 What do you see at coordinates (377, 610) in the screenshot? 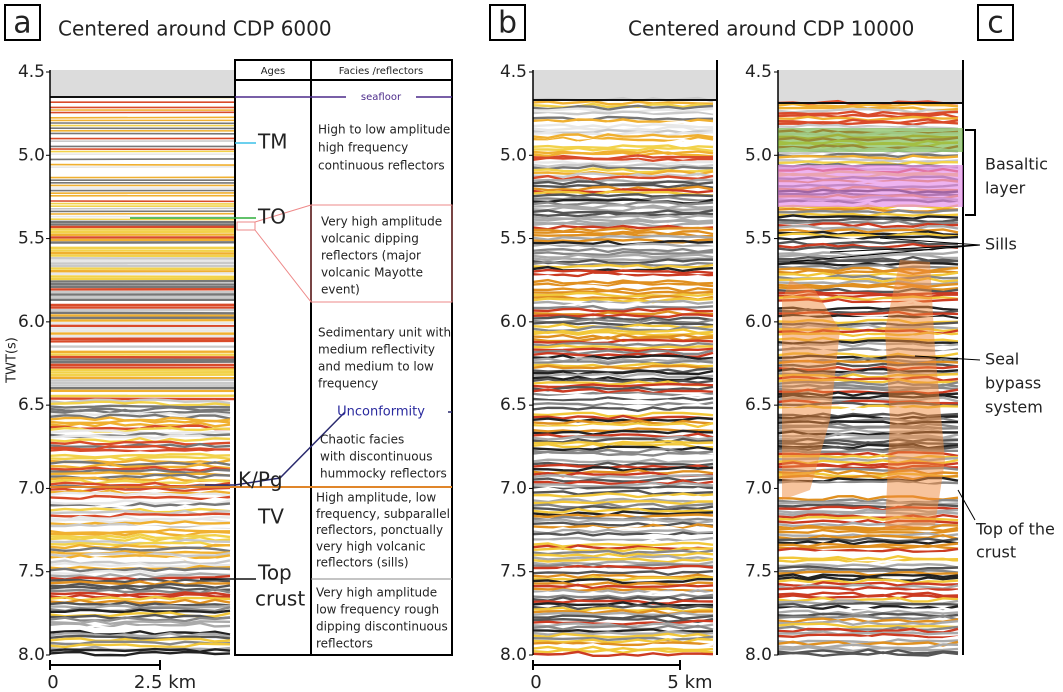
I see `facies-text: low frequency rough` at bounding box center [377, 610].